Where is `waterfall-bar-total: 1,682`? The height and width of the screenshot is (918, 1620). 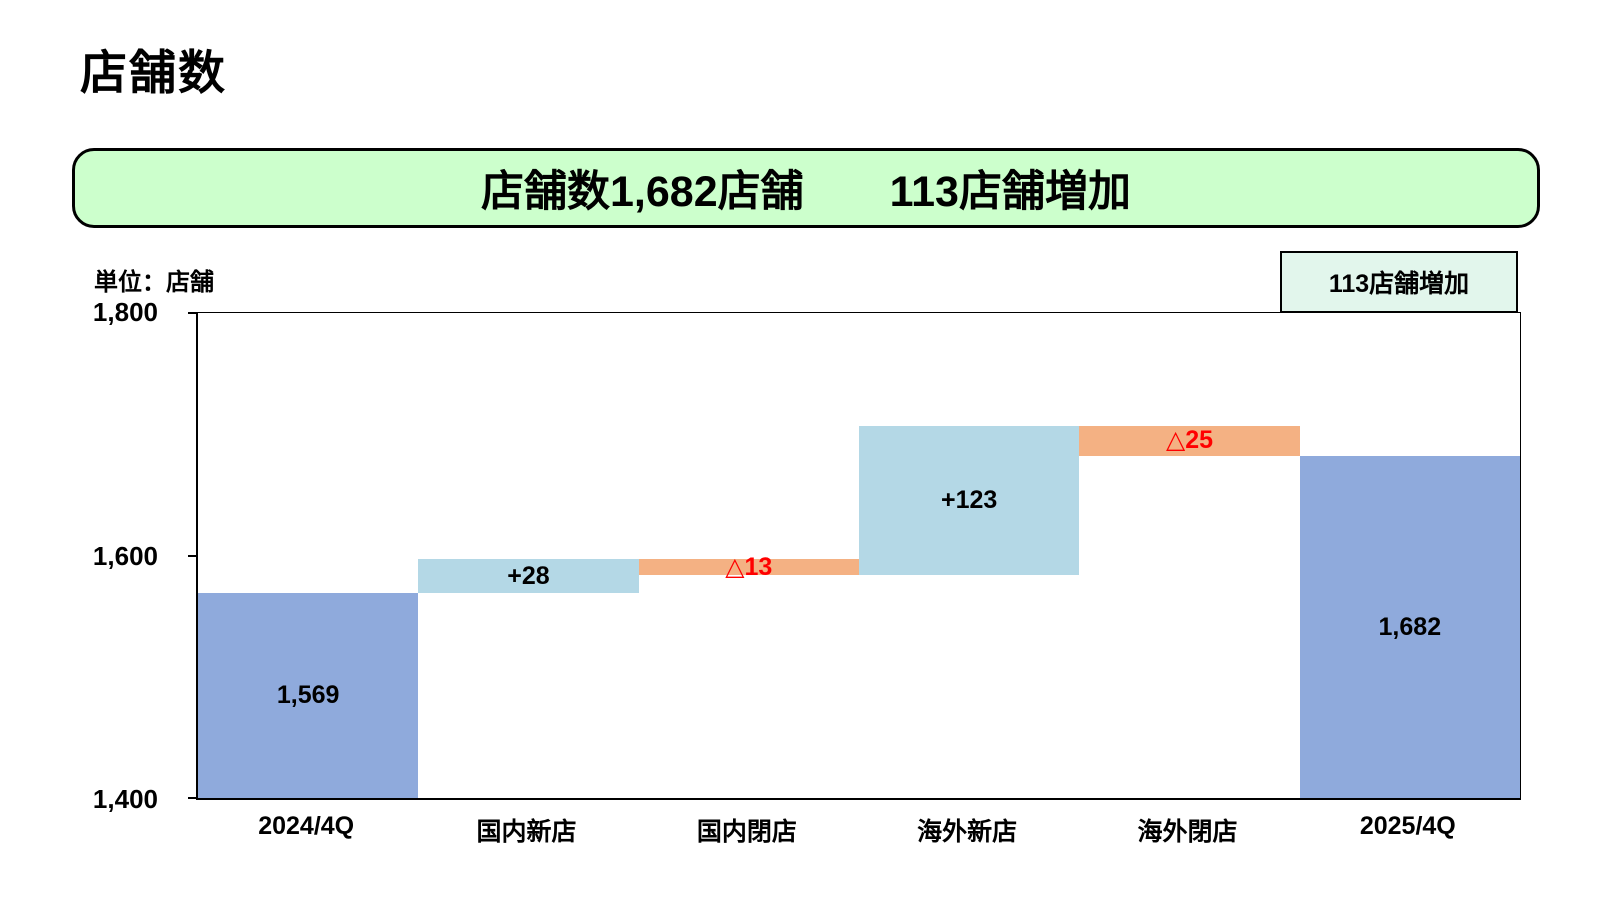 waterfall-bar-total: 1,682 is located at coordinates (1409, 627).